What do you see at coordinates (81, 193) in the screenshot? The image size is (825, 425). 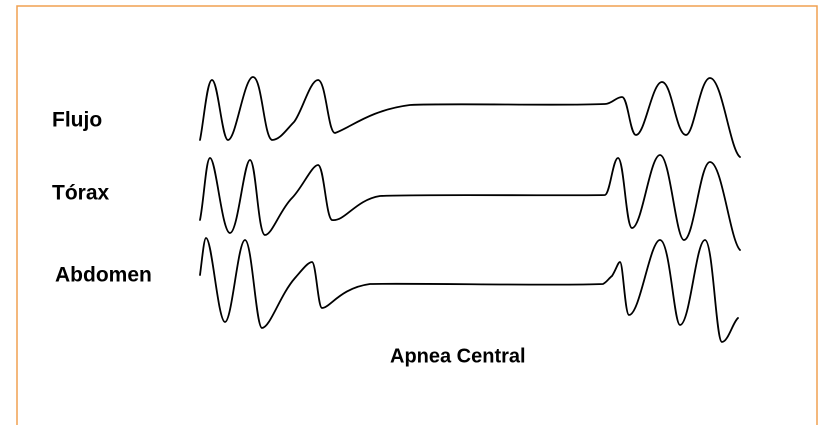 I see `label-torax: Tórax` at bounding box center [81, 193].